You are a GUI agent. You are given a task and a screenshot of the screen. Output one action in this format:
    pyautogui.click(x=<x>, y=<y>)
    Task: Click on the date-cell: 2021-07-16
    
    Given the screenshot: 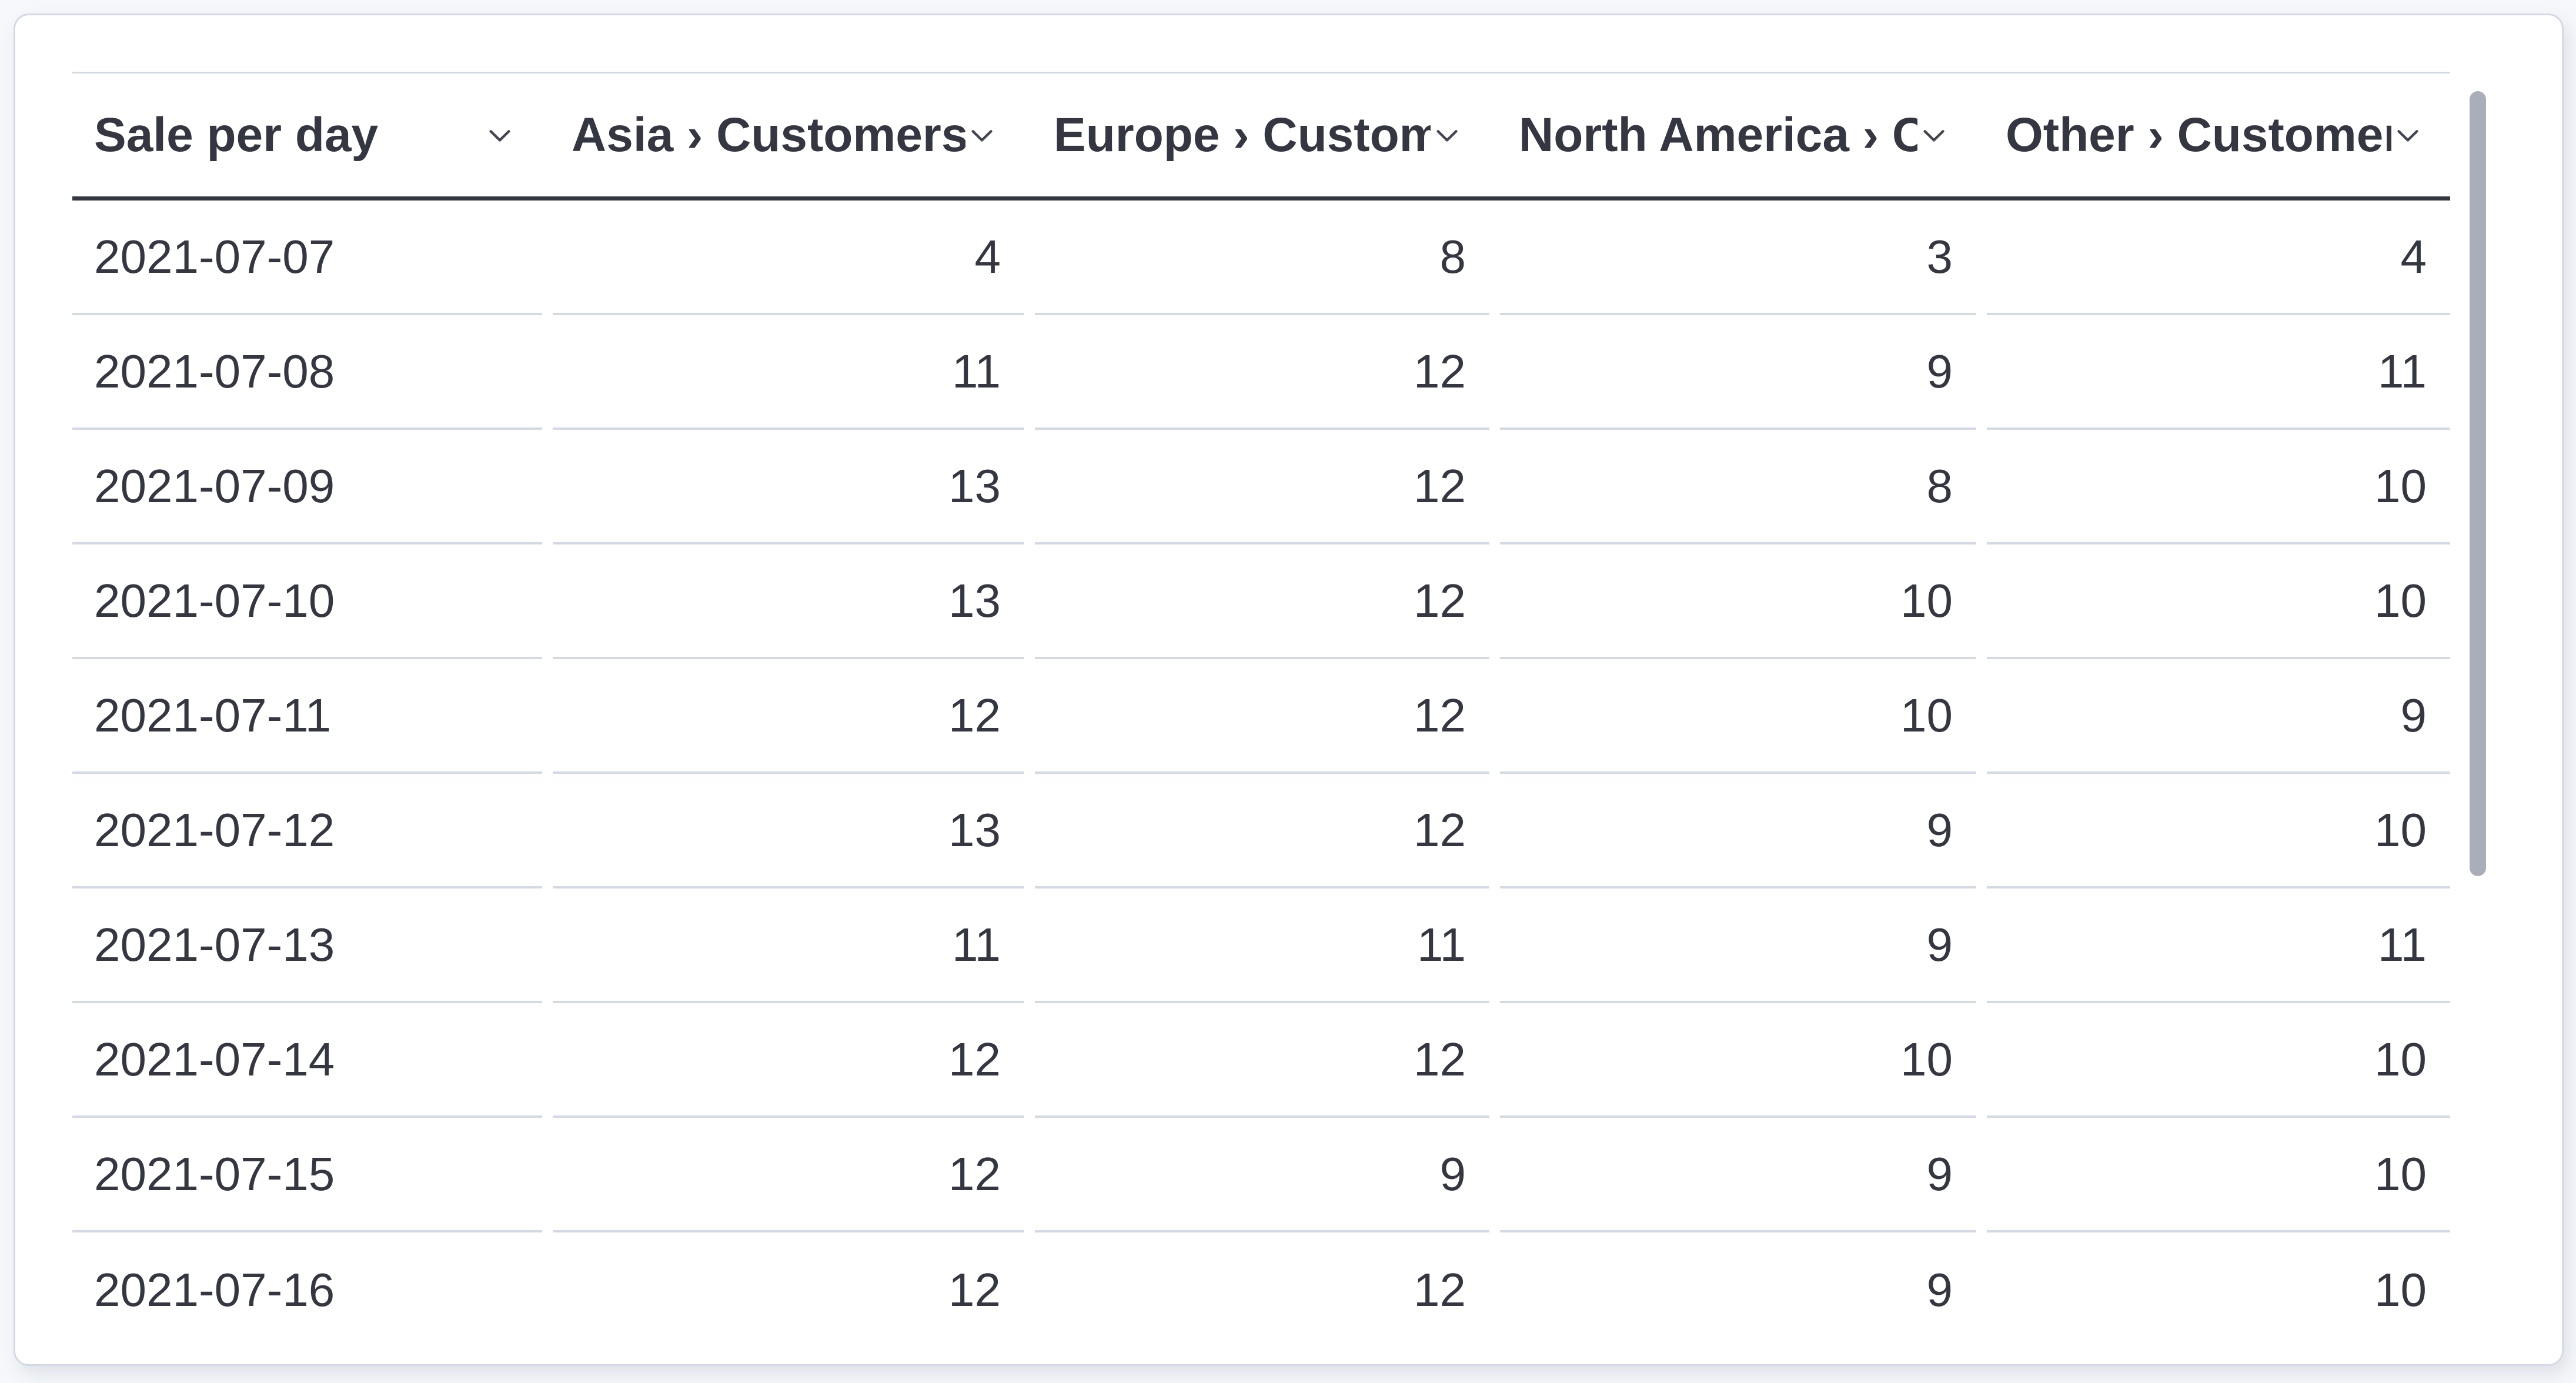 What is the action you would take?
    pyautogui.click(x=214, y=1289)
    